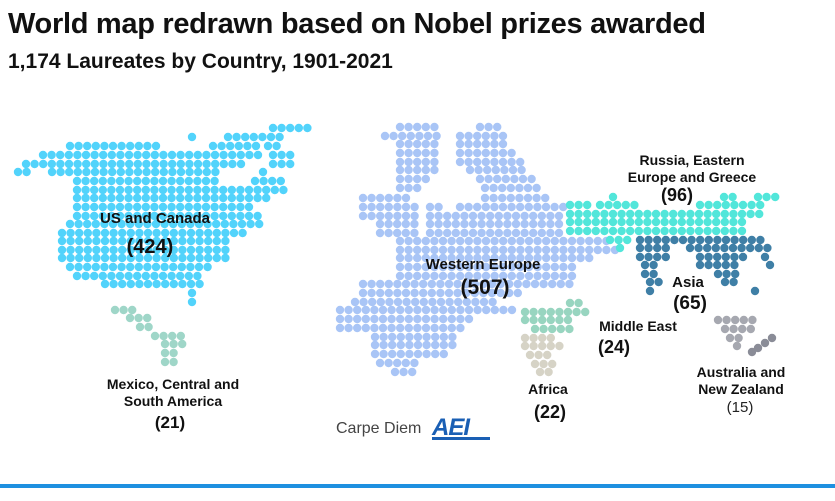  What do you see at coordinates (550, 412) in the screenshot?
I see `count-africa: (22)` at bounding box center [550, 412].